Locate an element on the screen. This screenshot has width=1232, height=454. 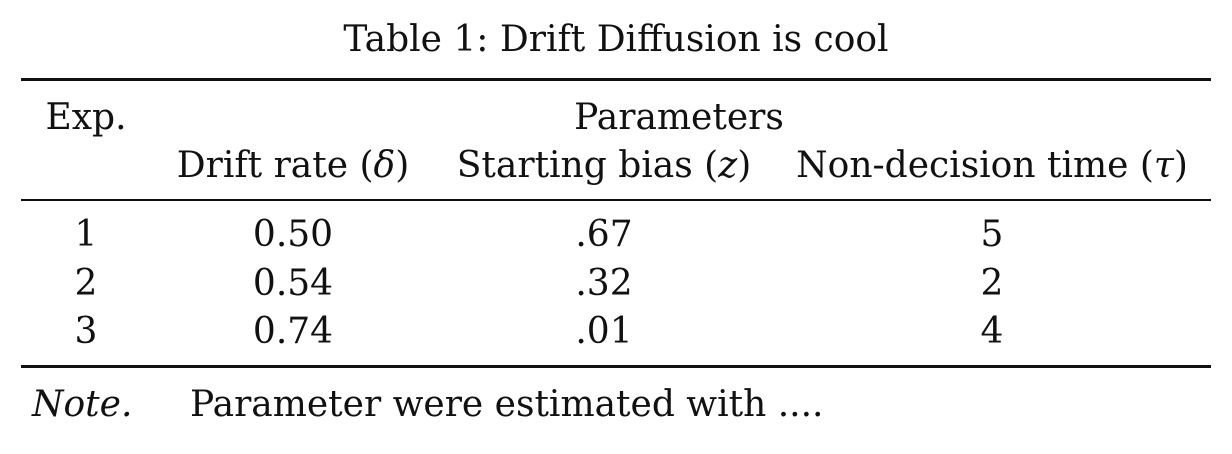
cell-exp: 2 is located at coordinates (86, 283).